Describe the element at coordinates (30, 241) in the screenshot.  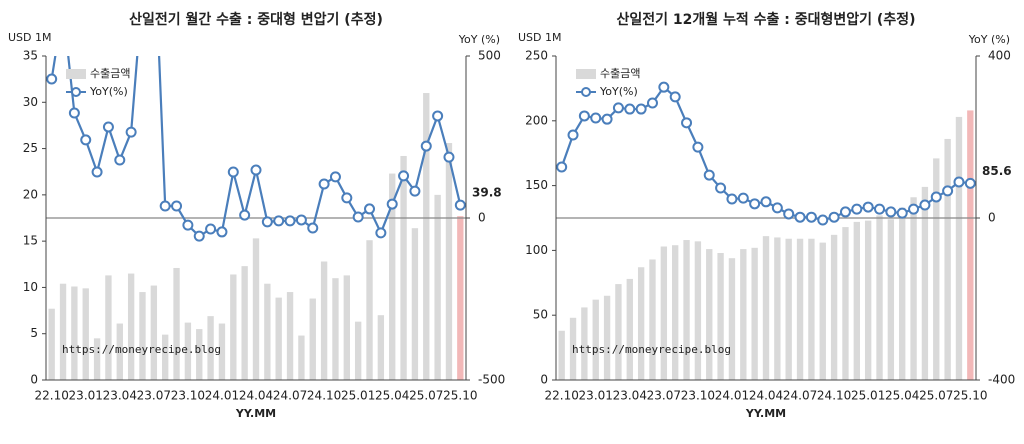
I see `y-tick-label: 15` at that location.